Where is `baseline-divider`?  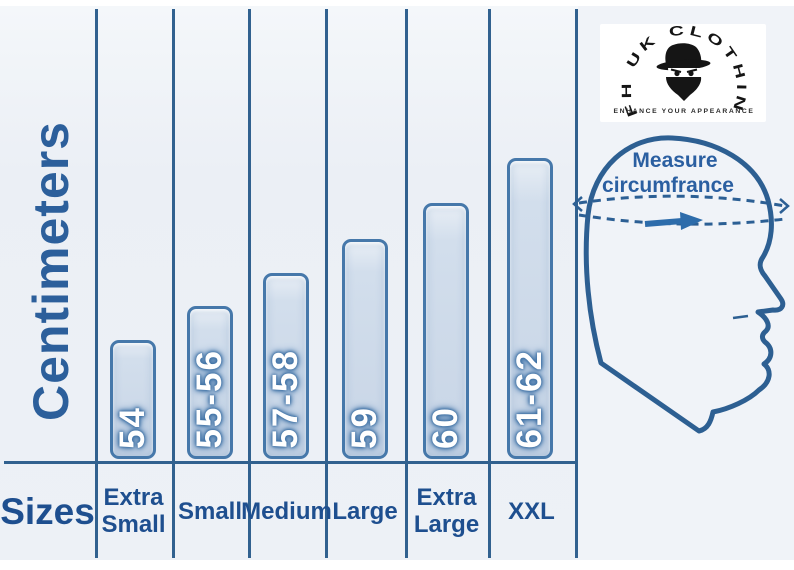 baseline-divider is located at coordinates (291, 462).